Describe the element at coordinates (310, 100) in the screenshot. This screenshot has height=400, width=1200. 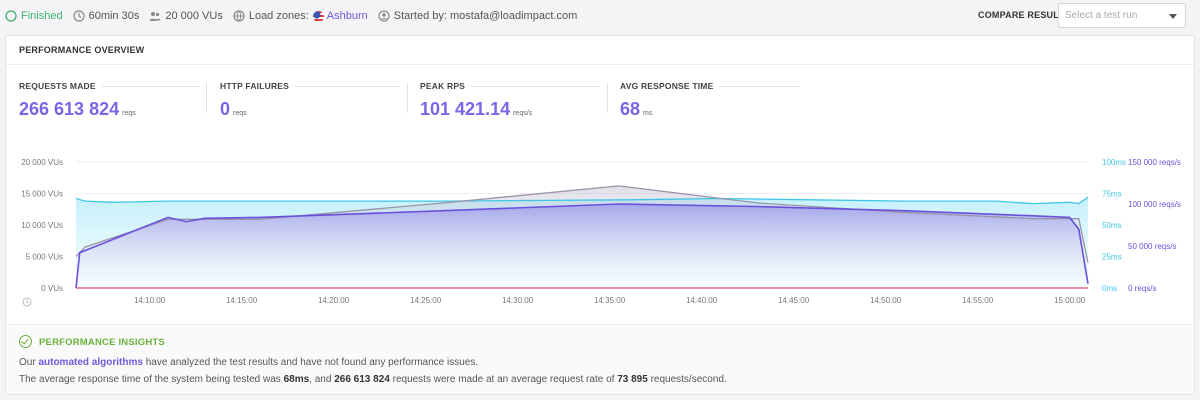
I see `stat-http-failures: HTTP FAILURES 0 reqs` at that location.